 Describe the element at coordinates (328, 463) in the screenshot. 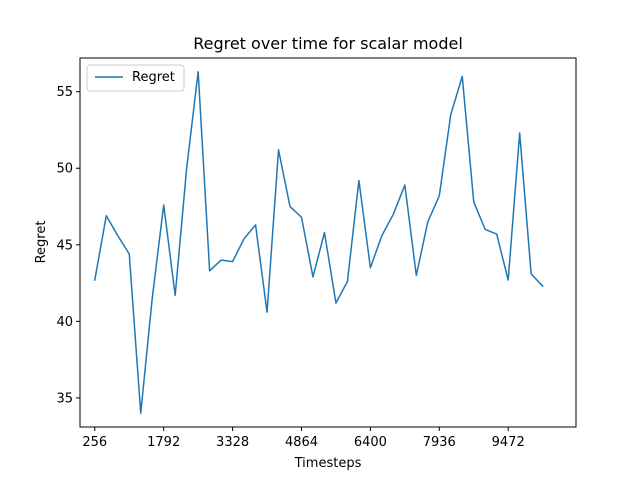

I see `x-axis-label: Timesteps` at that location.